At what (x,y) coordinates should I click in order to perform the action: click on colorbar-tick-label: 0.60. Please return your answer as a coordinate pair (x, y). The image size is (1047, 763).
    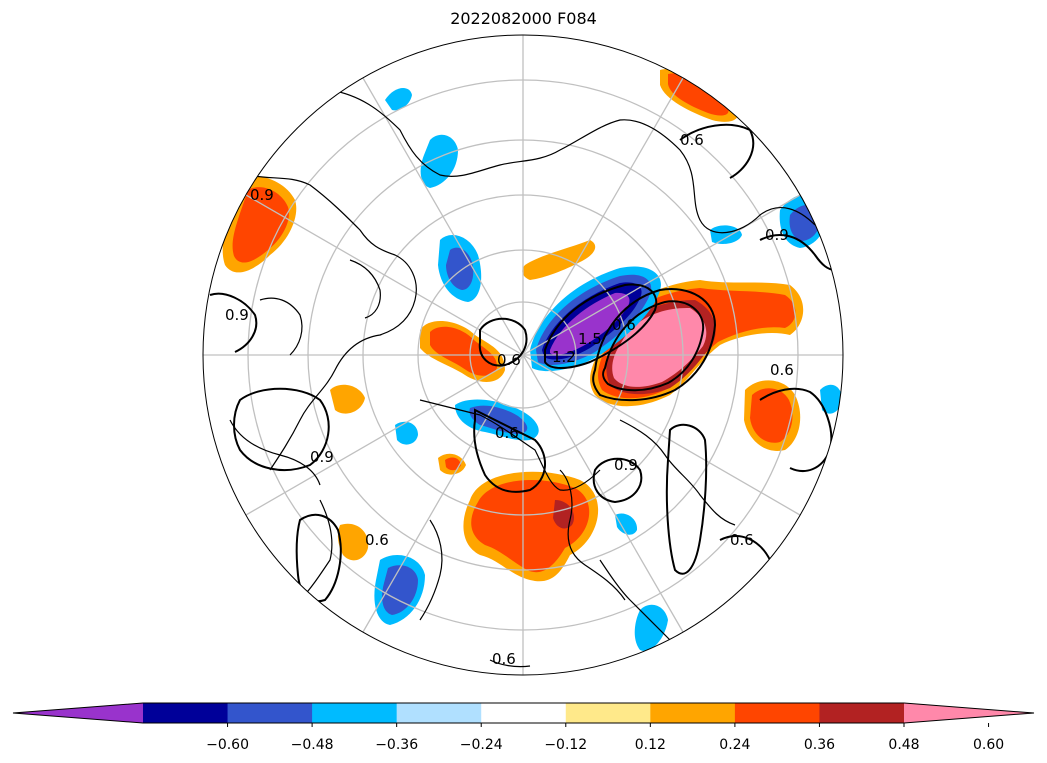
    Looking at the image, I should click on (988, 745).